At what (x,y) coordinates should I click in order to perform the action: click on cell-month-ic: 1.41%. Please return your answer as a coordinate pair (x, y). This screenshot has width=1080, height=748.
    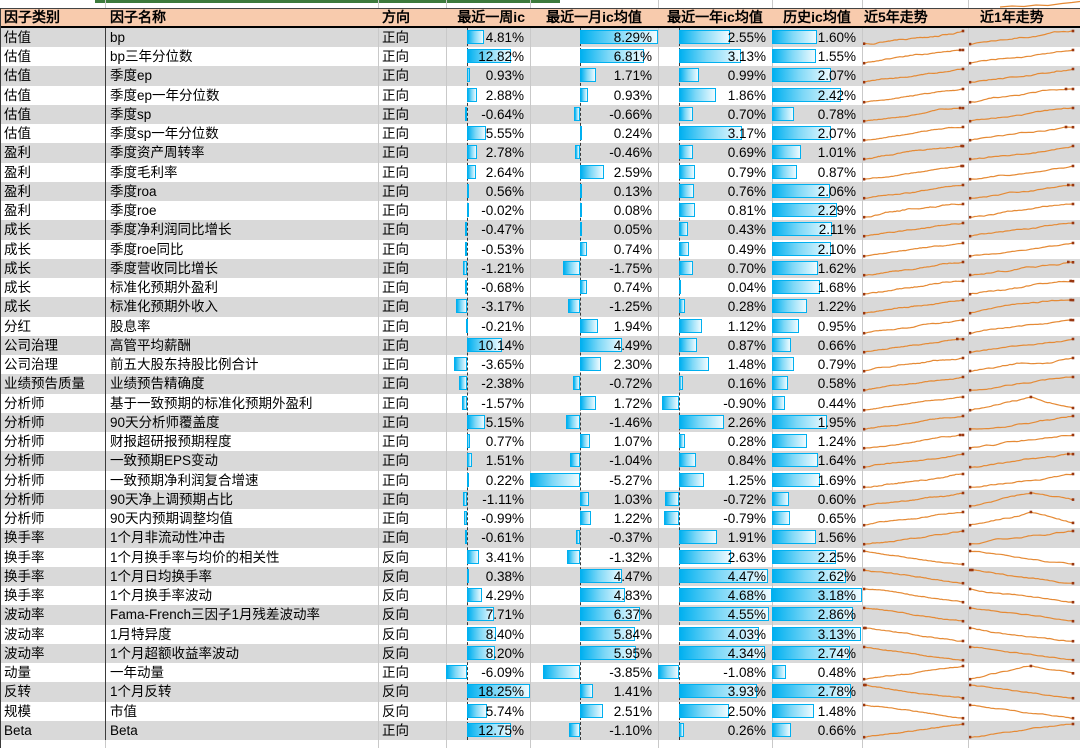
    Looking at the image, I should click on (594, 691).